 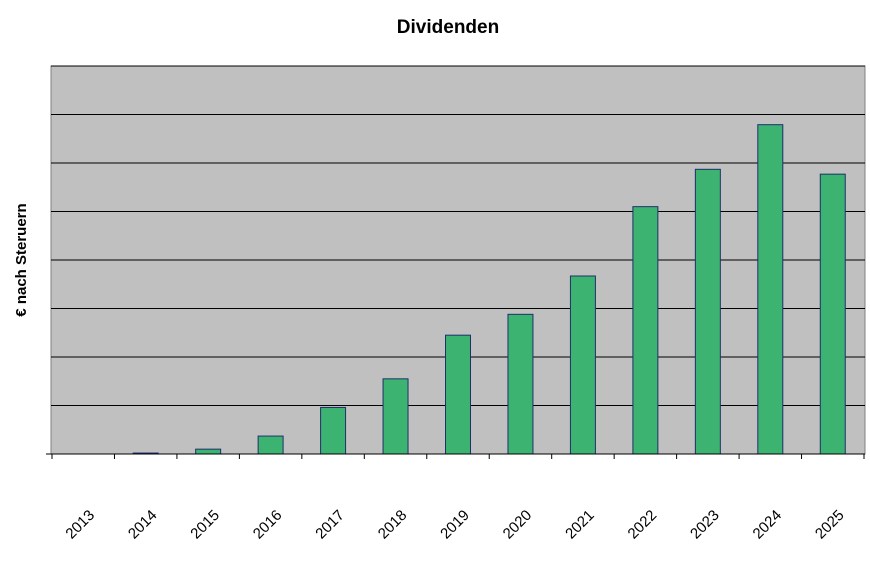 I want to click on bar-2021, so click(x=582, y=365).